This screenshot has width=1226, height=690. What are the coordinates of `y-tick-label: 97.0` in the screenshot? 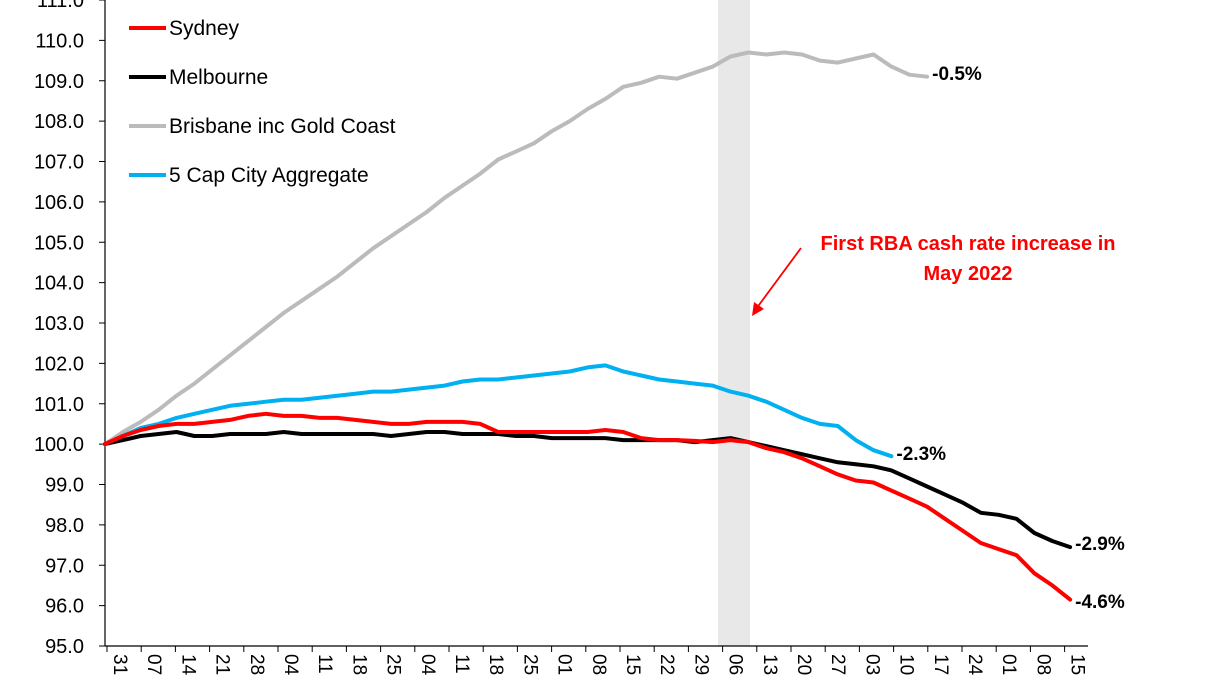 It's located at (64, 566).